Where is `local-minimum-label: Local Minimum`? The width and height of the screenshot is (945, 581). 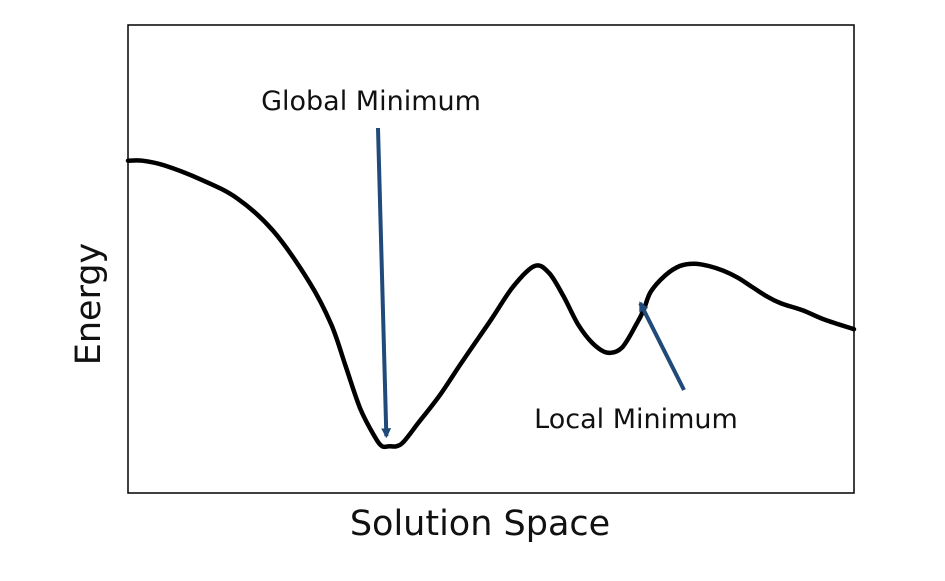 local-minimum-label: Local Minimum is located at coordinates (636, 419).